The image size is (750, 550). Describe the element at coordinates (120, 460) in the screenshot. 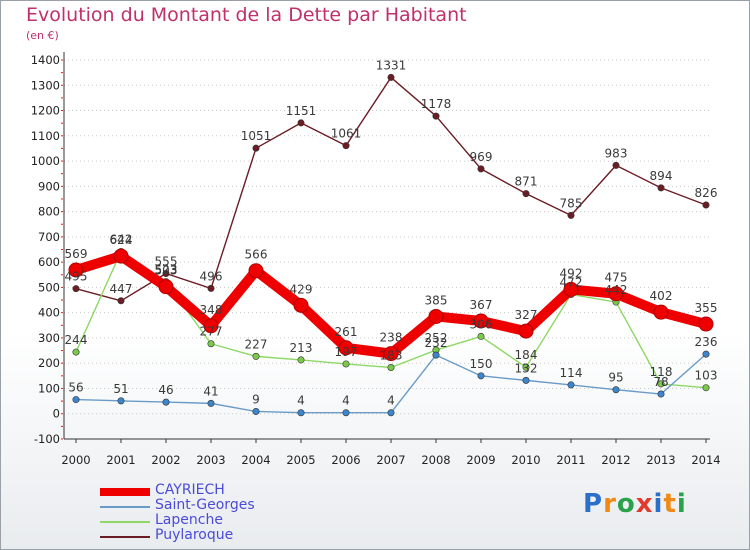

I see `x-tick-label: 2001` at that location.